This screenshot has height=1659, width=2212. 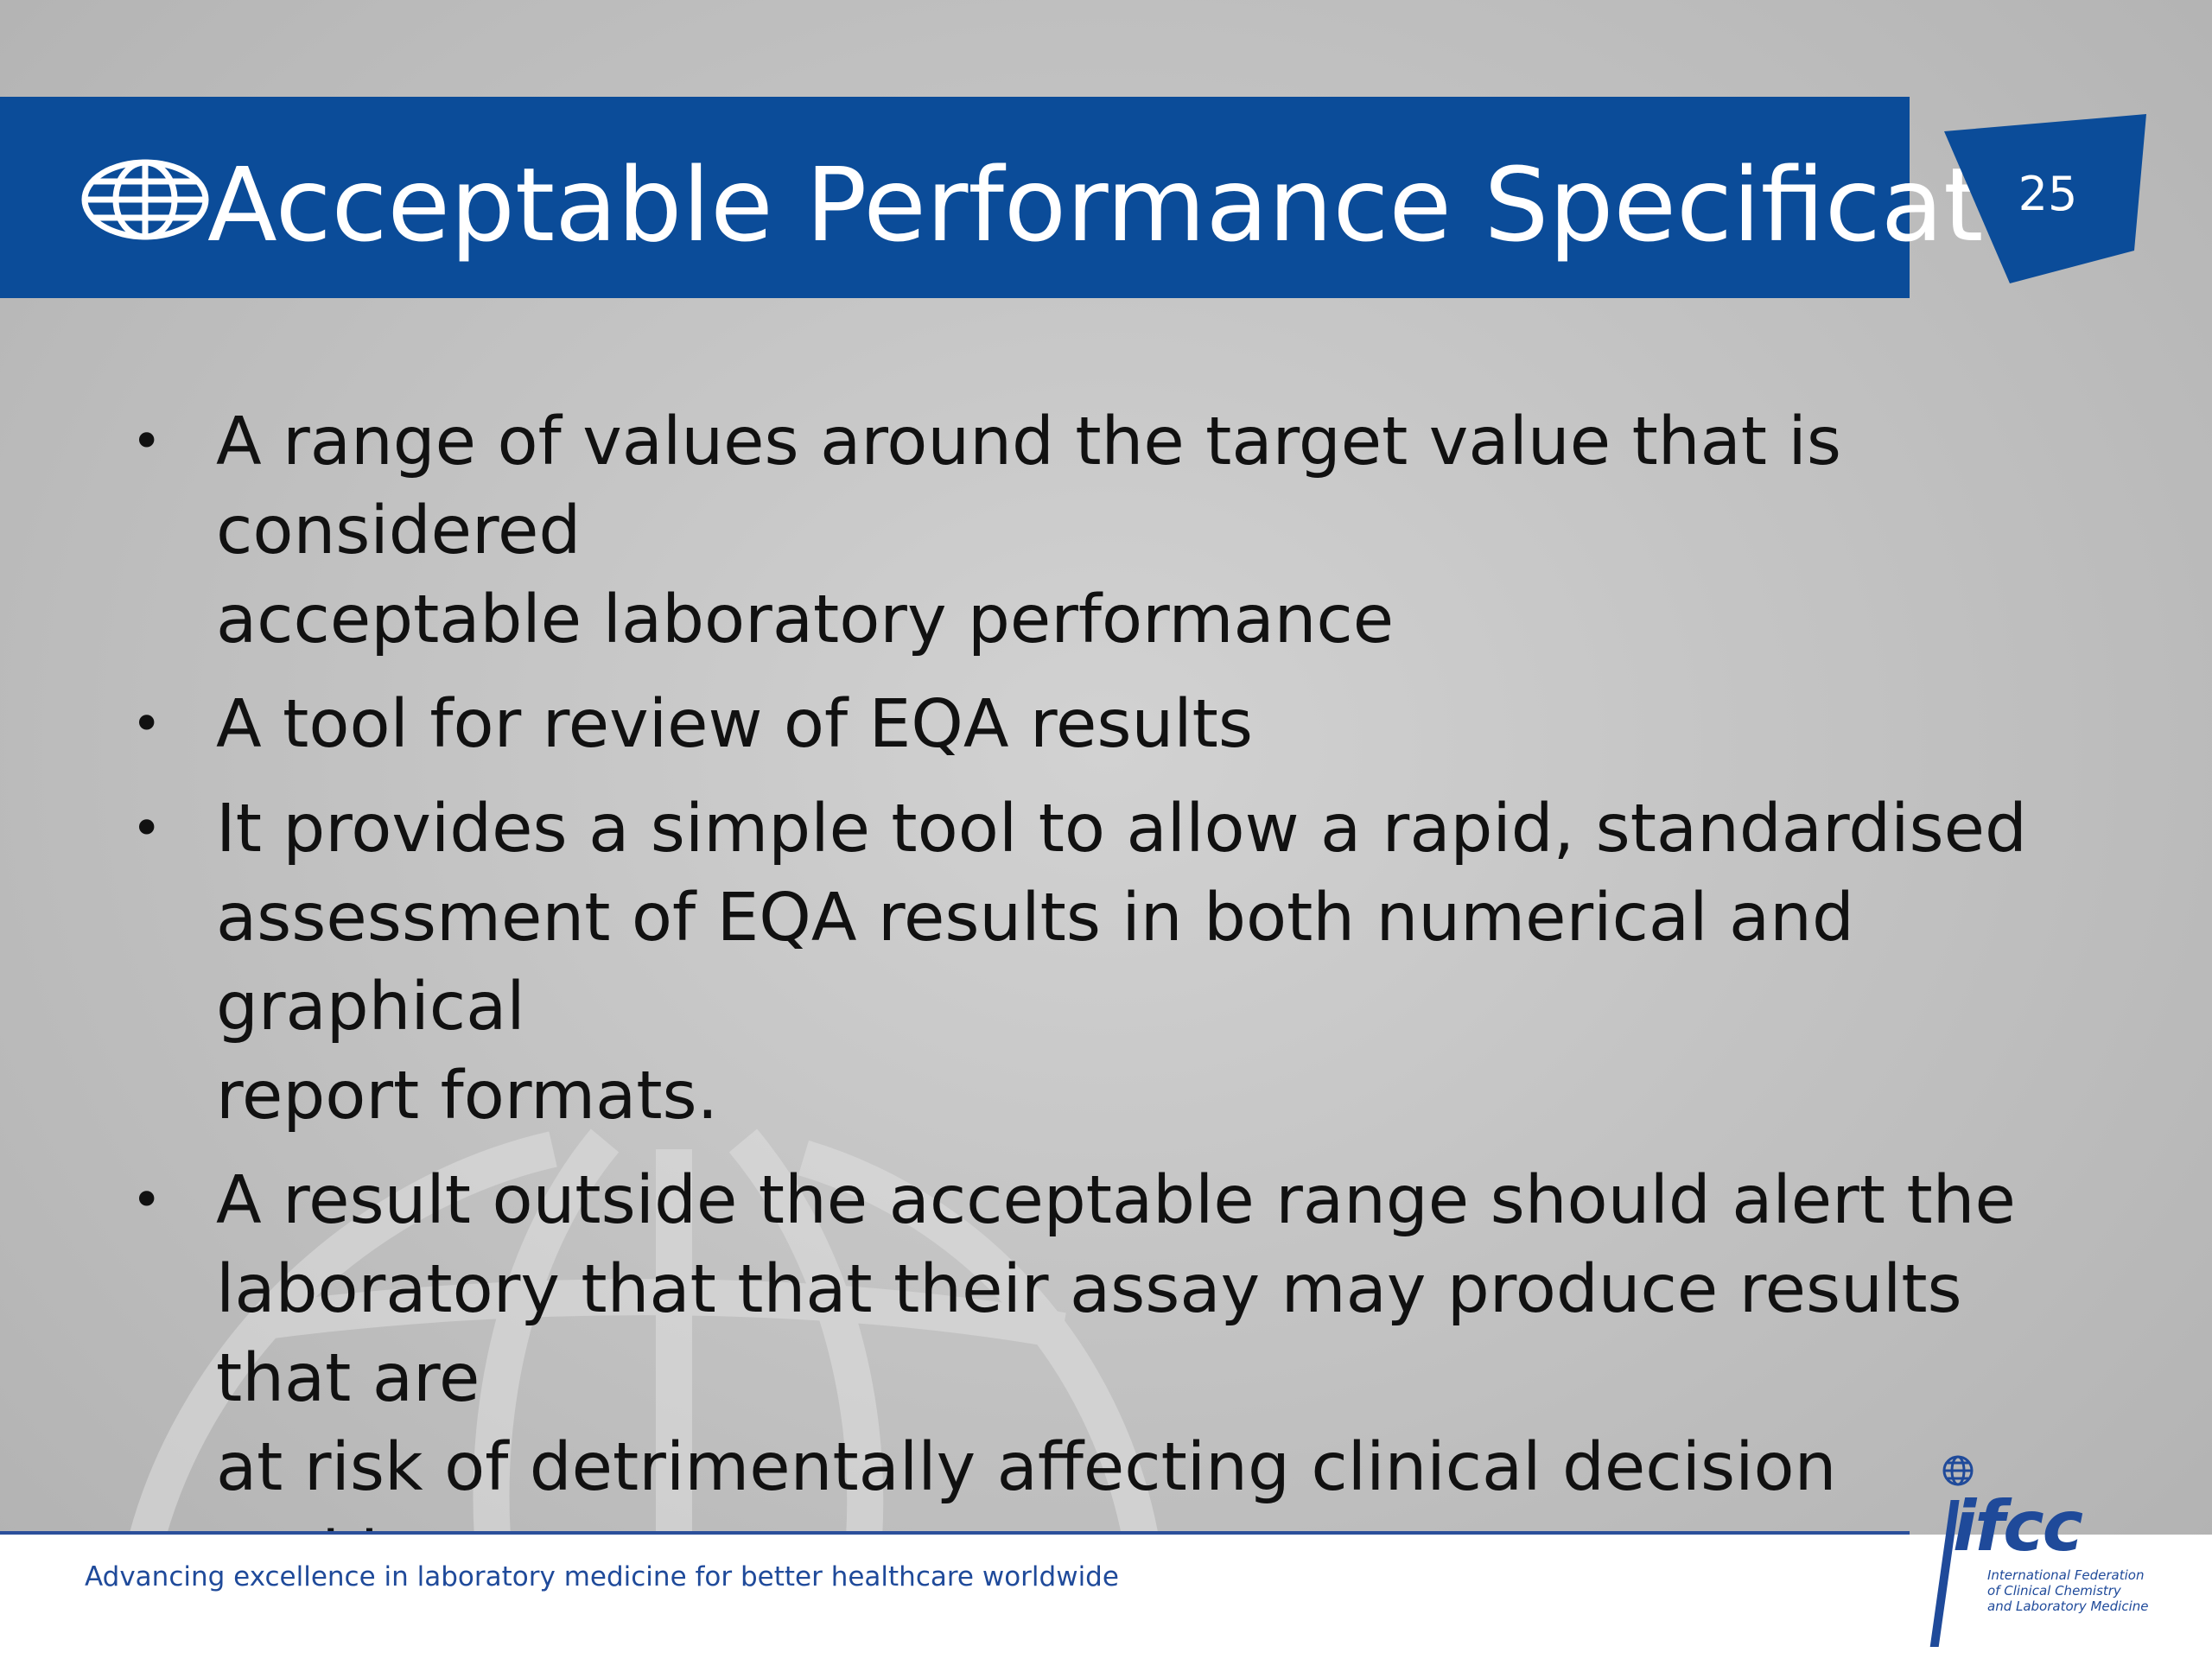 What do you see at coordinates (2018, 1526) in the screenshot?
I see `logo-abbreviation: ifcc` at bounding box center [2018, 1526].